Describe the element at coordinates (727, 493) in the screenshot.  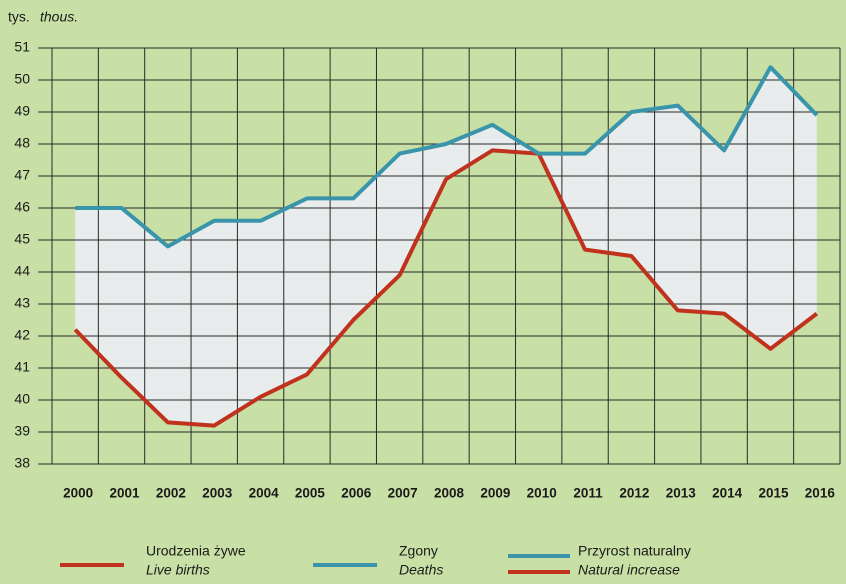
I see `x-tick-label: 2014` at that location.